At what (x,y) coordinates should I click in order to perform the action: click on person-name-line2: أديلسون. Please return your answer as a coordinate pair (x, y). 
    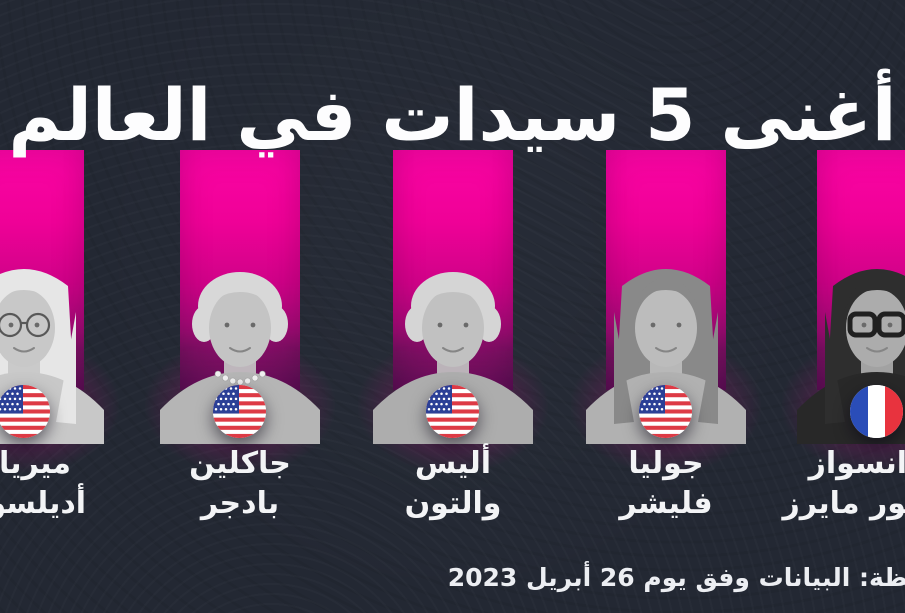
    Looking at the image, I should click on (43, 503).